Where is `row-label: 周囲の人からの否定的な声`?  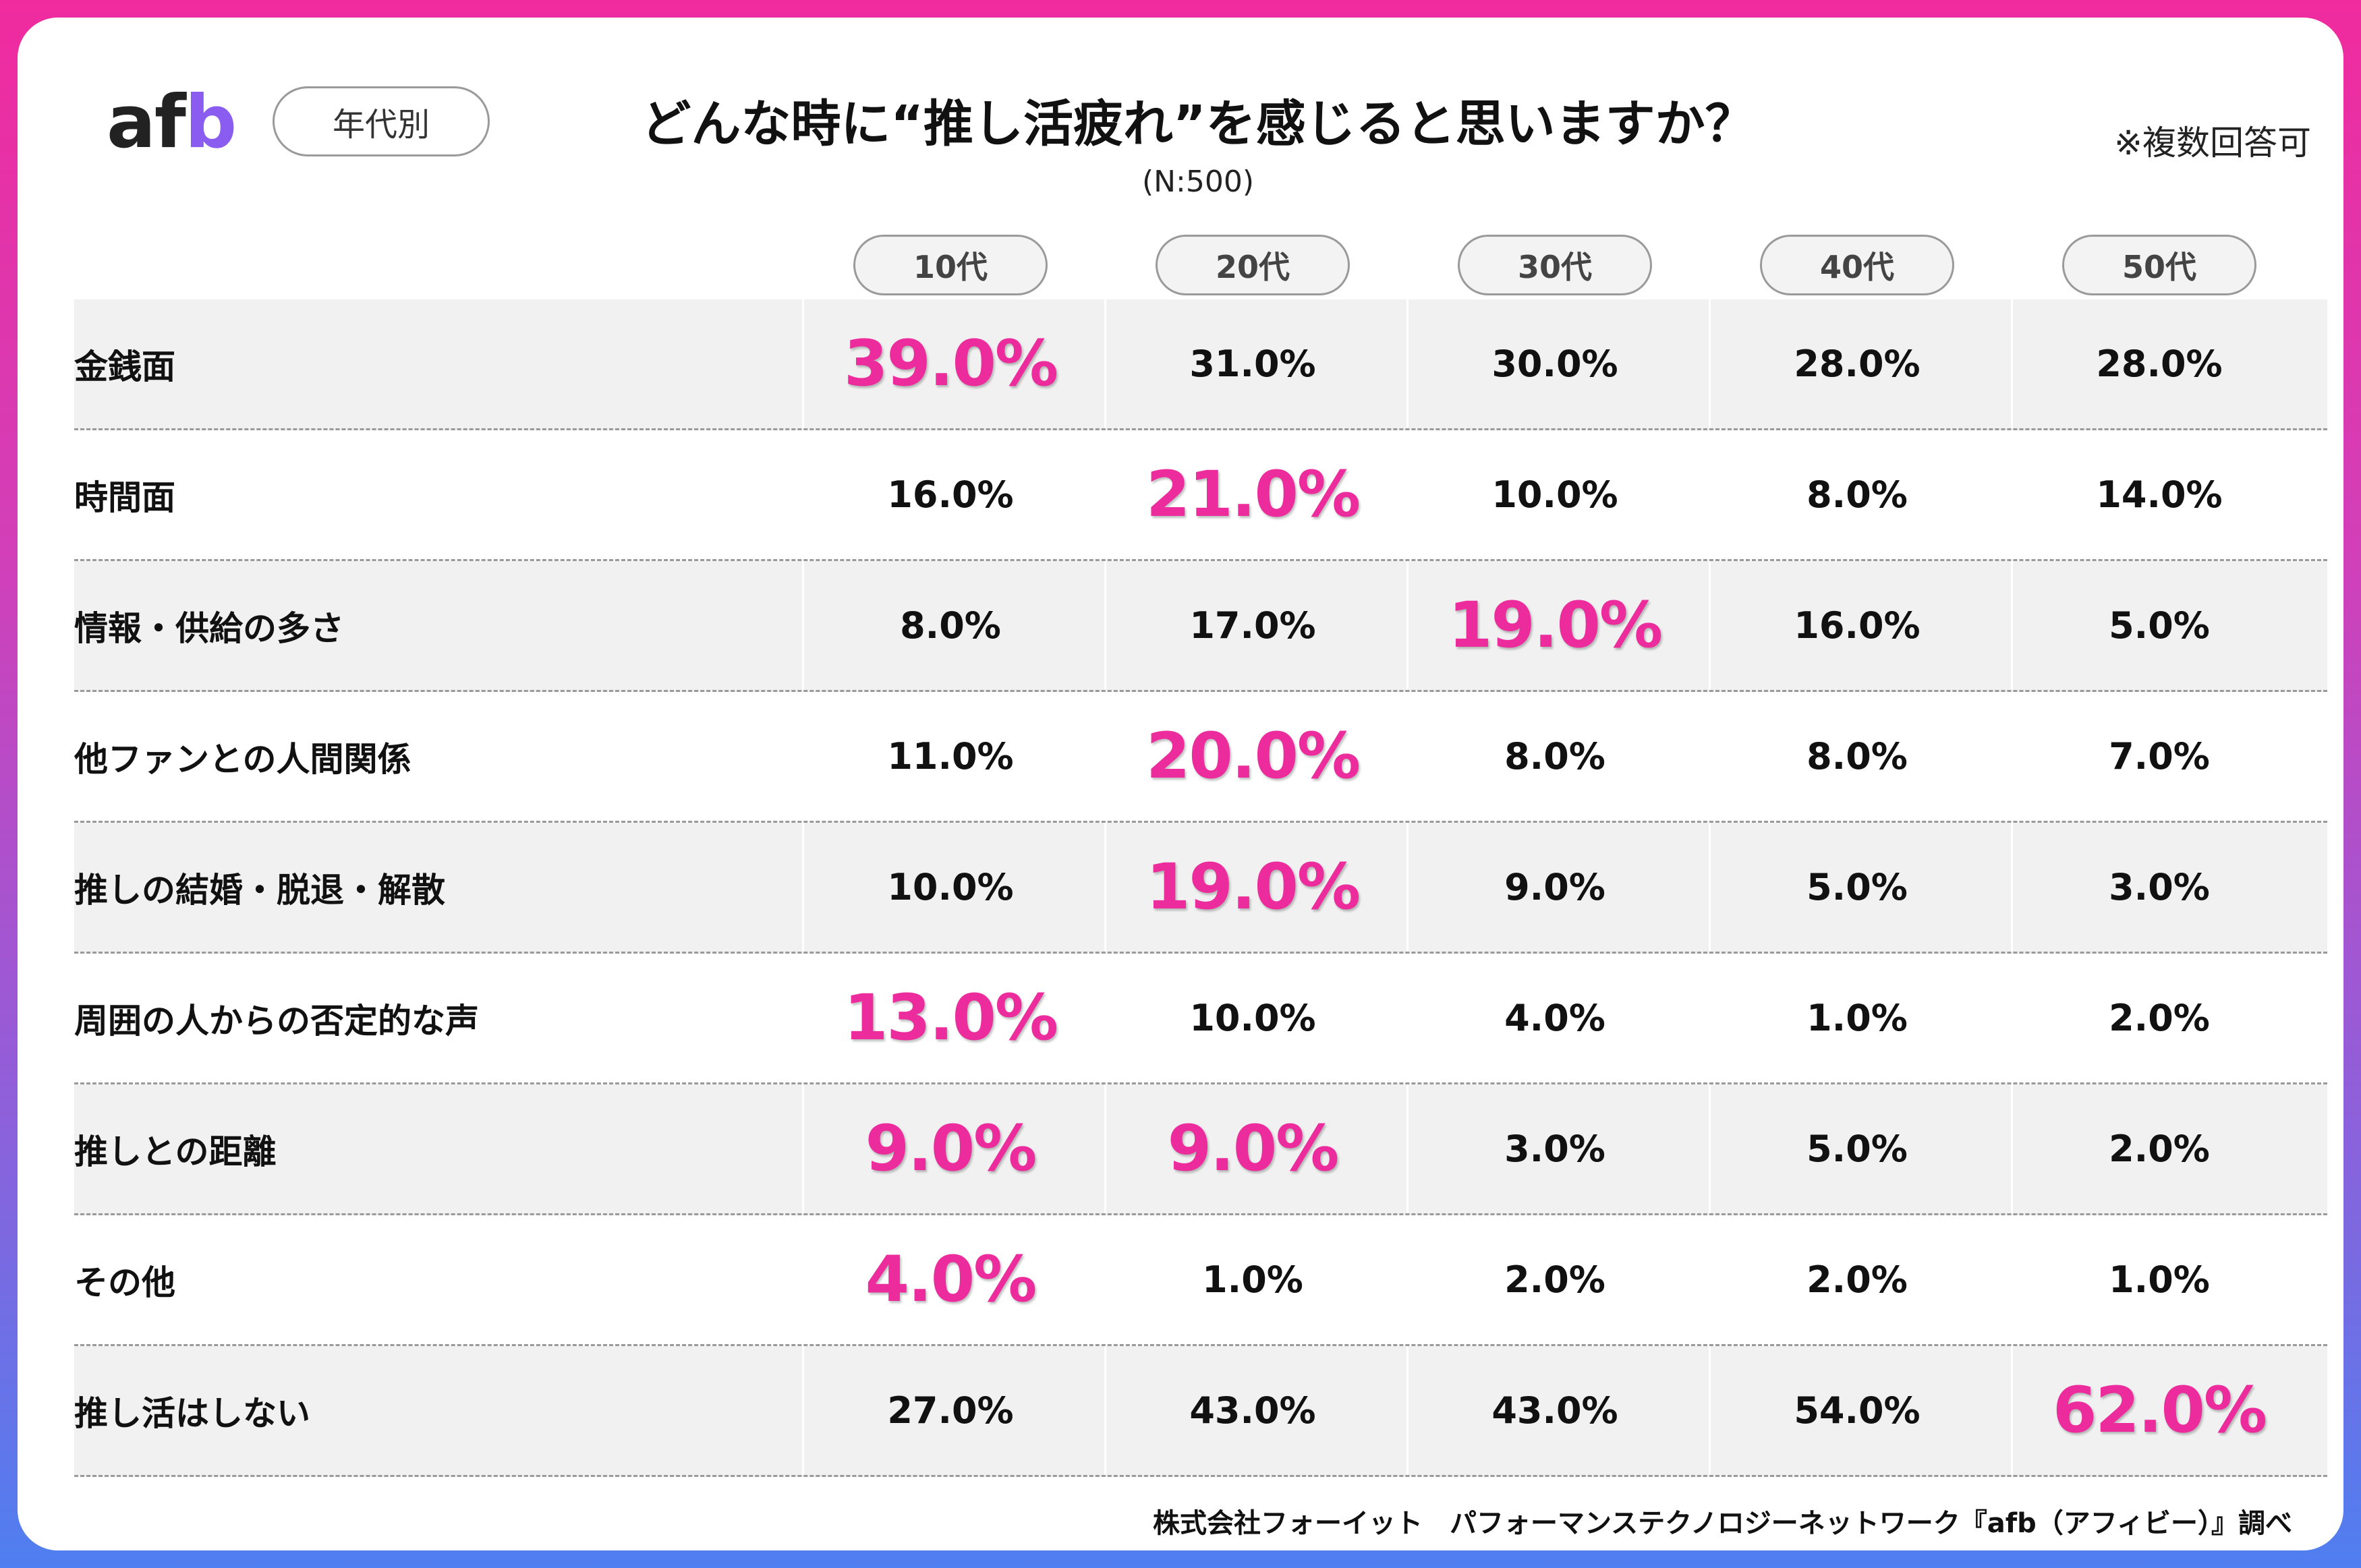
row-label: 周囲の人からの否定的な声 is located at coordinates (276, 1021).